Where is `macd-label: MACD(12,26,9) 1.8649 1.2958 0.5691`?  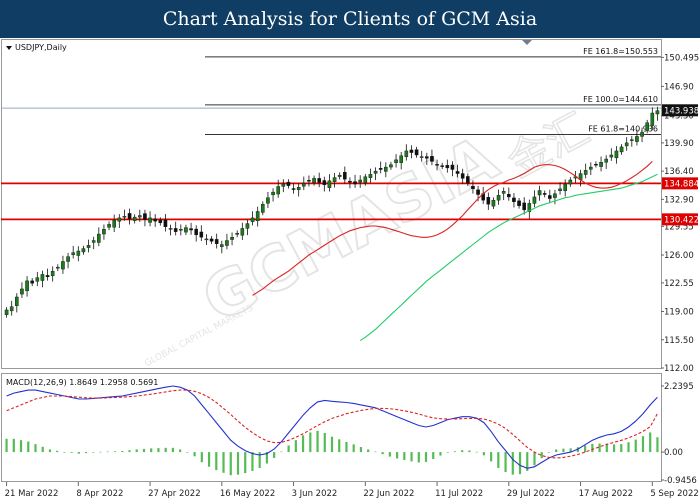
macd-label: MACD(12,26,9) 1.8649 1.2958 0.5691 is located at coordinates (82, 382).